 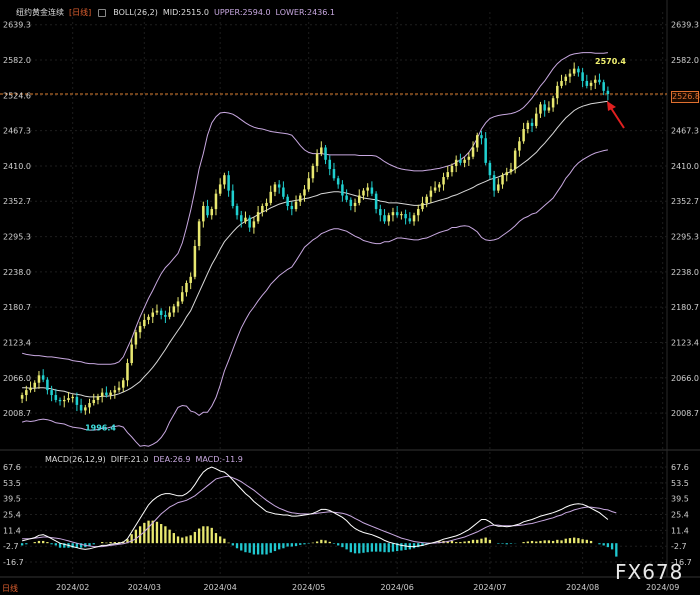 I want to click on boll-lower: LOWER:2436.1, so click(x=305, y=12).